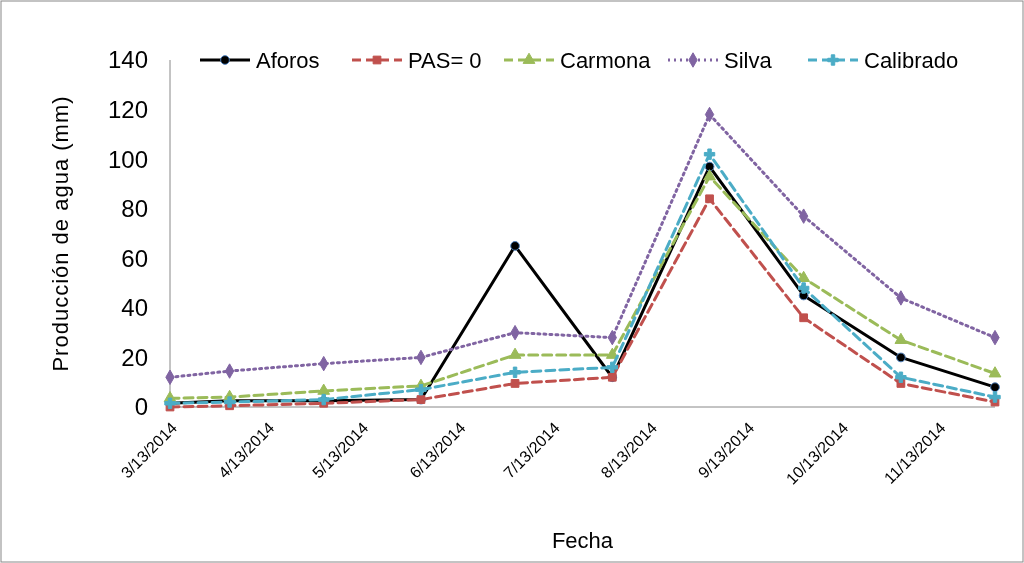 Image resolution: width=1024 pixels, height=563 pixels. Describe the element at coordinates (288, 60) in the screenshot. I see `legend-label: Aforos` at that location.